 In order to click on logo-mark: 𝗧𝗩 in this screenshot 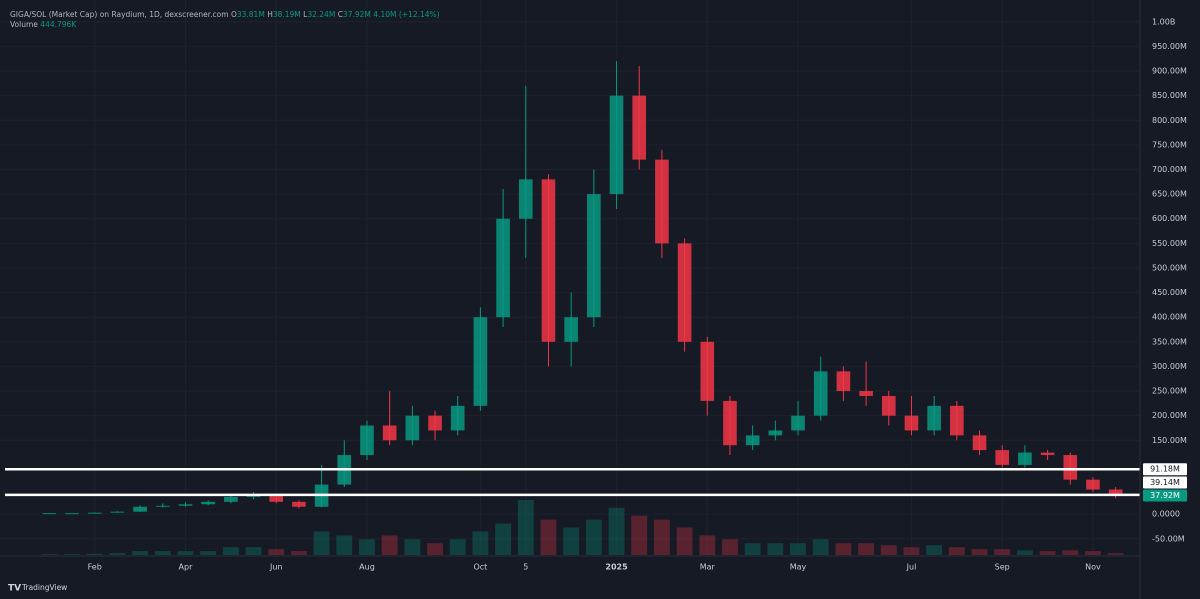, I will do `click(14, 589)`.